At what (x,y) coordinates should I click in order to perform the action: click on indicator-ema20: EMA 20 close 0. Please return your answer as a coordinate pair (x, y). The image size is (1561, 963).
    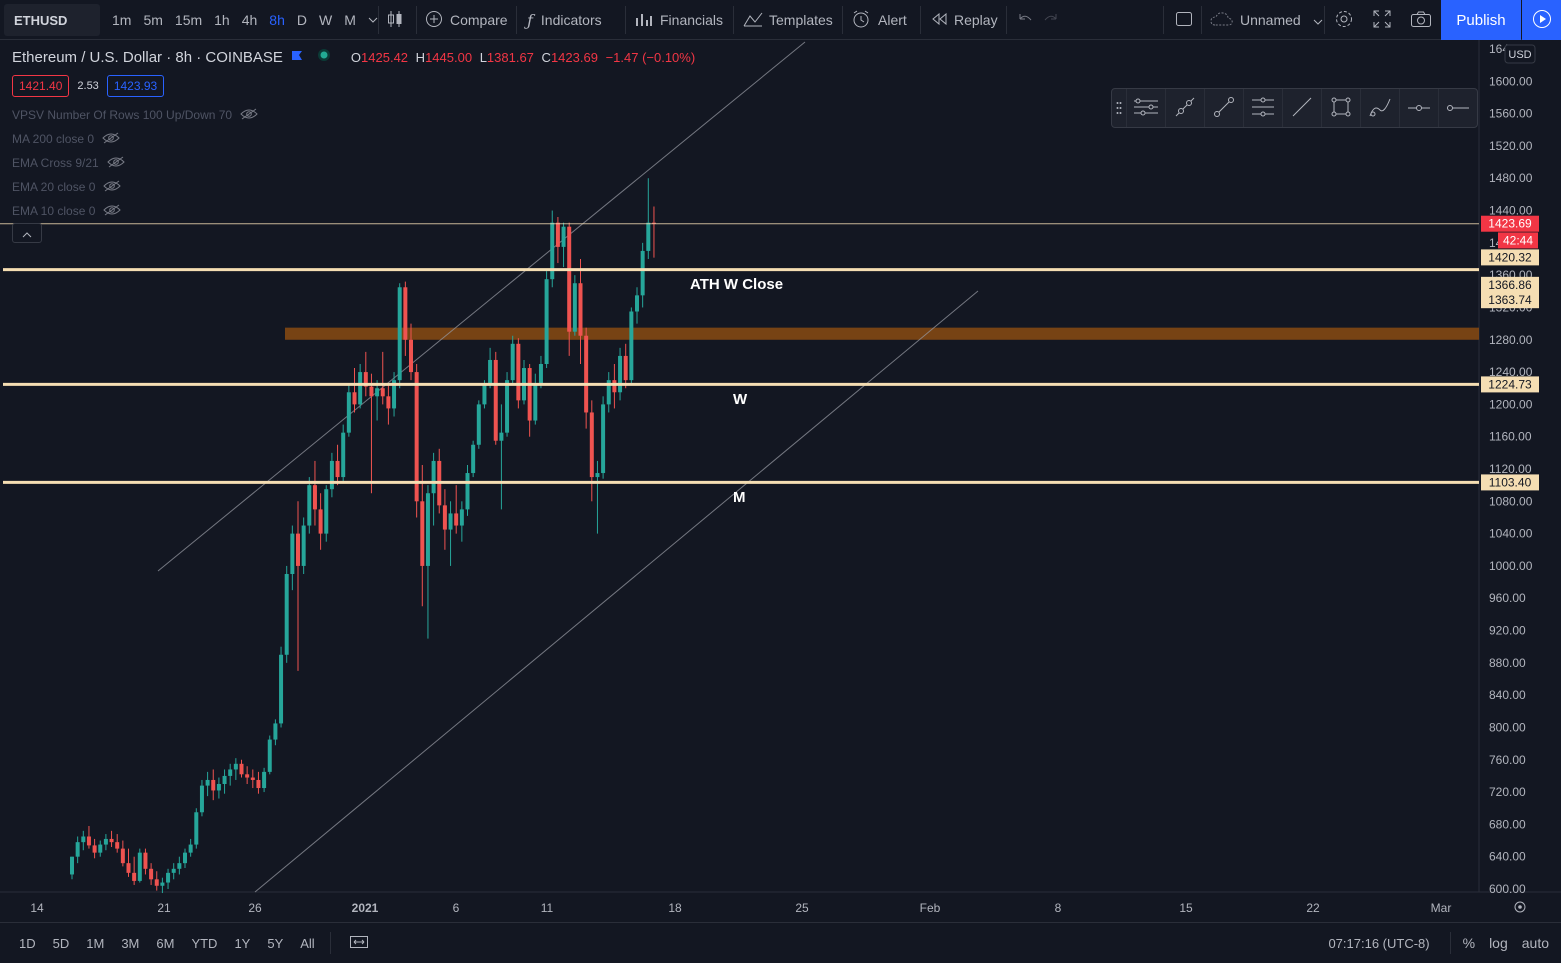
    Looking at the image, I should click on (353, 187).